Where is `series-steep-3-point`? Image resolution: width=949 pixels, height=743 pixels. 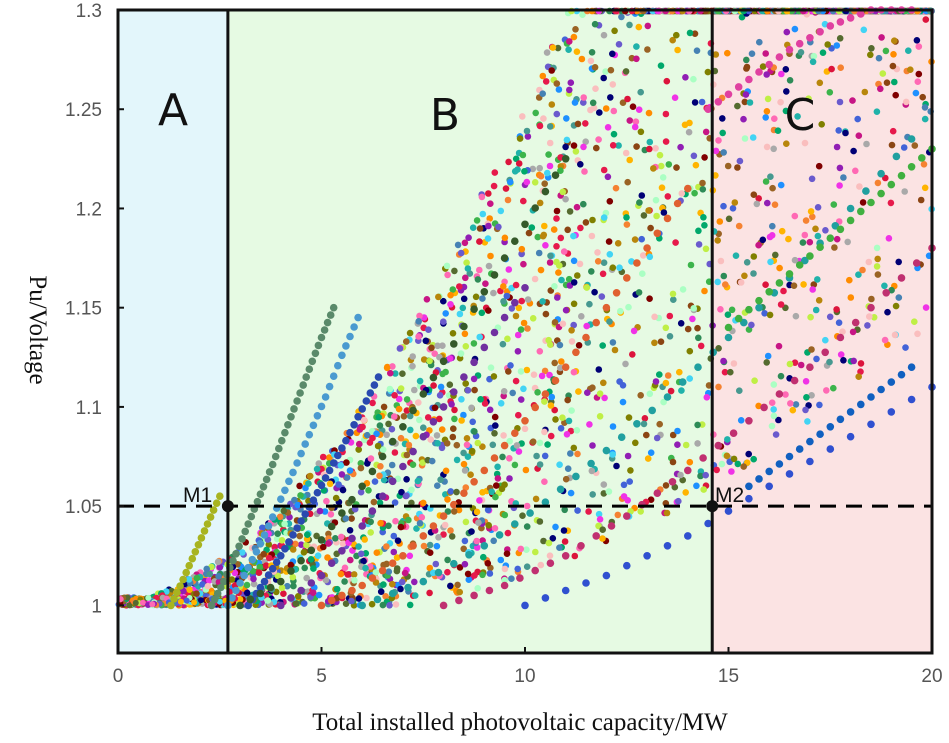
series-steep-3-point is located at coordinates (171, 605).